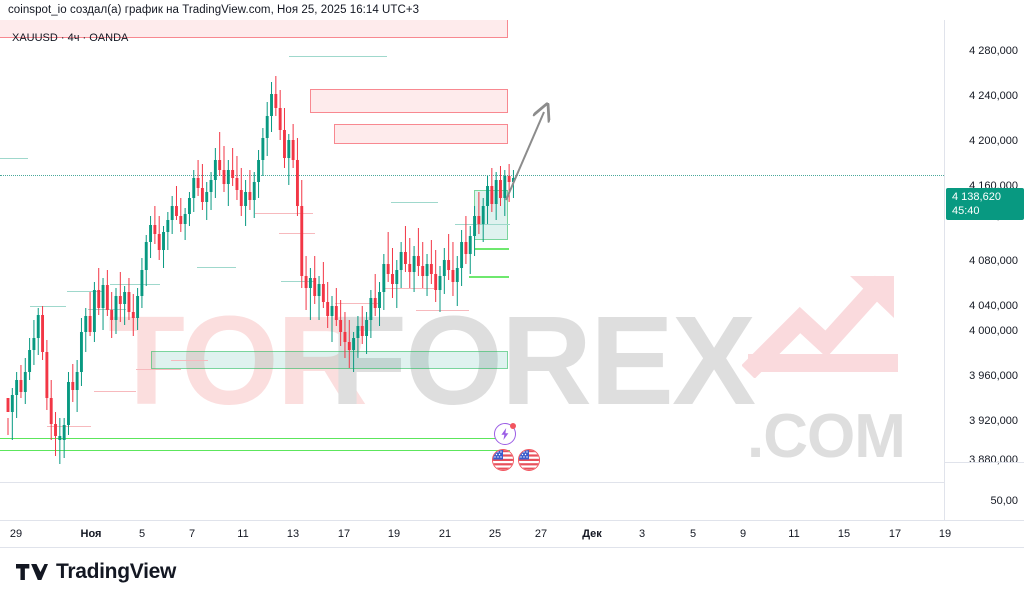 This screenshot has width=1024, height=598. Describe the element at coordinates (993, 460) in the screenshot. I see `price-axis-tick: 3 880,000` at that location.